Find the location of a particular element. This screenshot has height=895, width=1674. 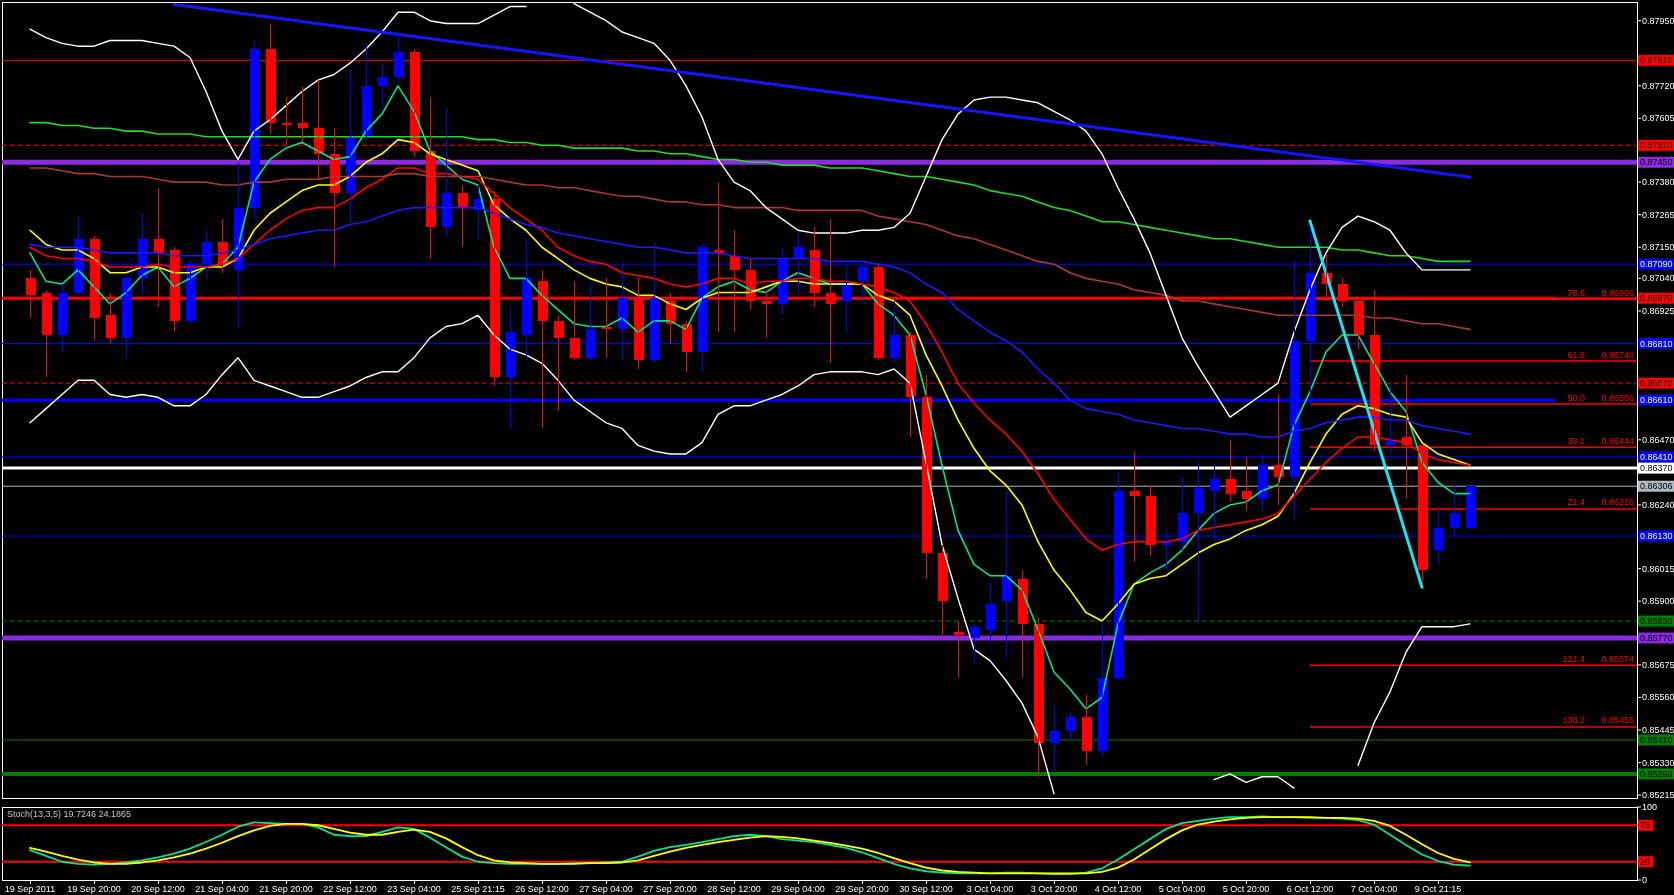

x-tick-label: 29 Sep 20:00 is located at coordinates (862, 889).